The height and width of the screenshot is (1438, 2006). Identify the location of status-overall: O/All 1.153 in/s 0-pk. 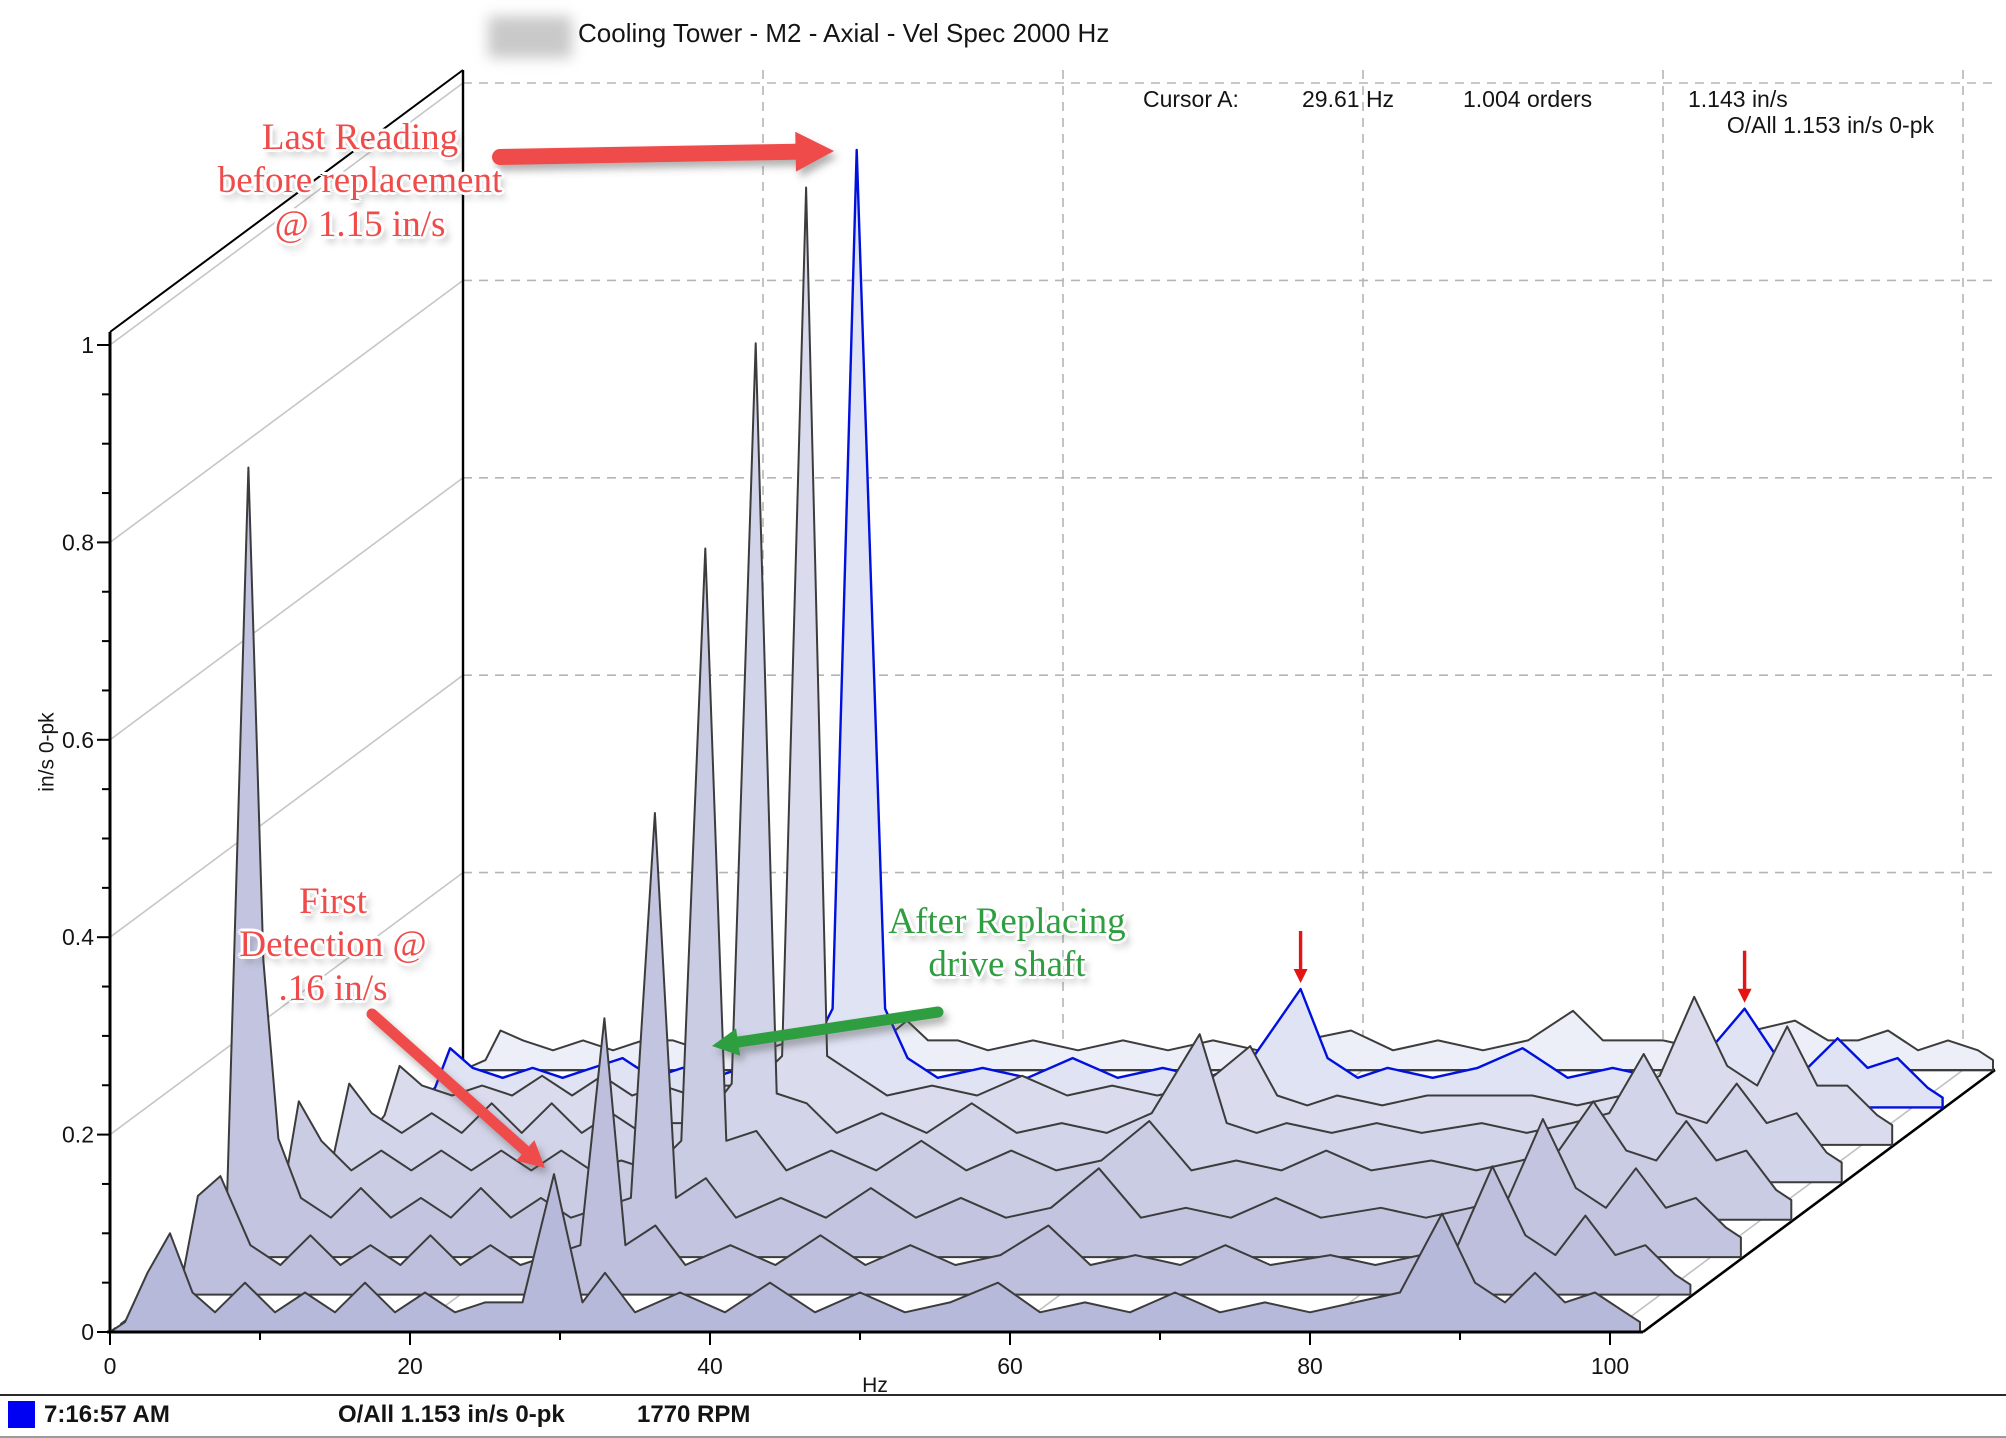
(451, 1414).